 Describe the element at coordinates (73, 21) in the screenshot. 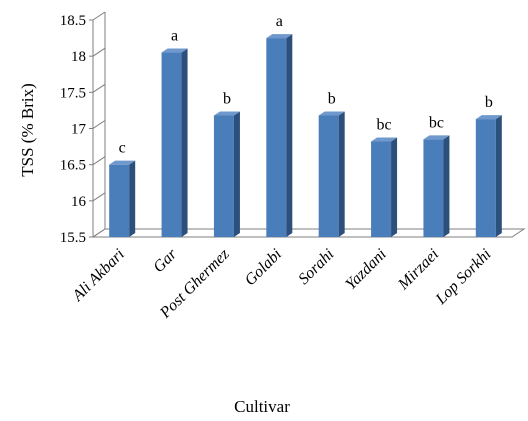

I see `y-tick-label: 18.5` at that location.